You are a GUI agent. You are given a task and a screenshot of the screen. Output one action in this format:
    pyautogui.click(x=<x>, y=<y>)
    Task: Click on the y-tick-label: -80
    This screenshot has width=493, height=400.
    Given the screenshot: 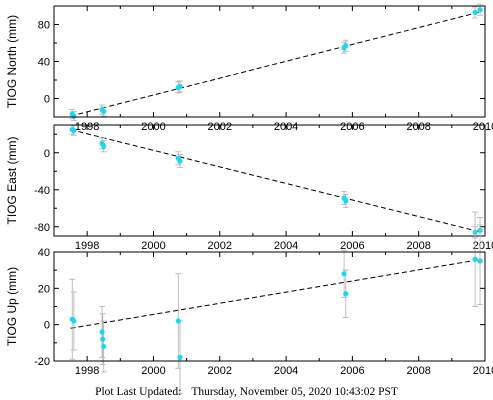 What is the action you would take?
    pyautogui.click(x=42, y=228)
    